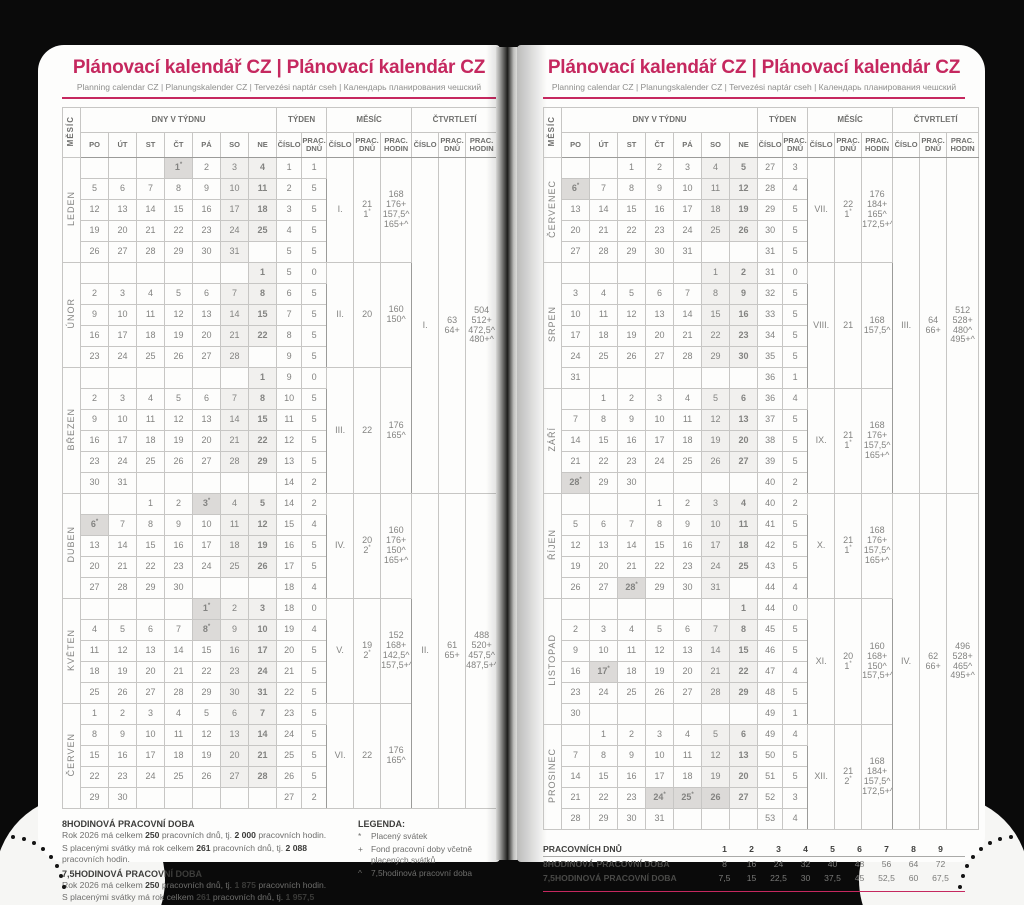 Image resolution: width=1024 pixels, height=905 pixels. I want to click on day-cell: 24*, so click(659, 798).